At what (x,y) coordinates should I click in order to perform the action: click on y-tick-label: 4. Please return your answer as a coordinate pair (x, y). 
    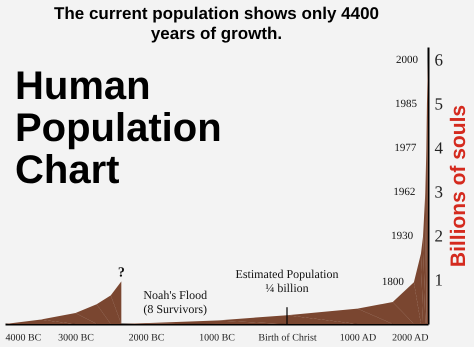
    Looking at the image, I should click on (439, 148).